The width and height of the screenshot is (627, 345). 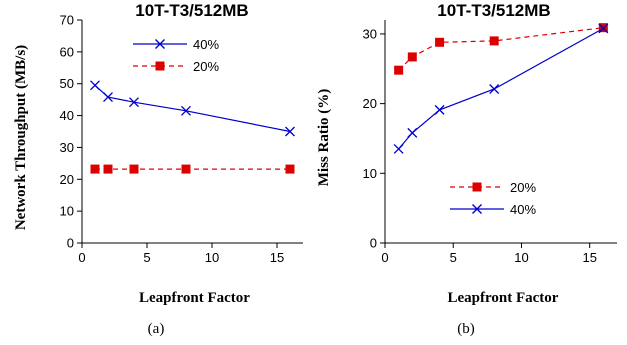 I want to click on y-axis-label: Network Throughput (MB/s), so click(x=21, y=137).